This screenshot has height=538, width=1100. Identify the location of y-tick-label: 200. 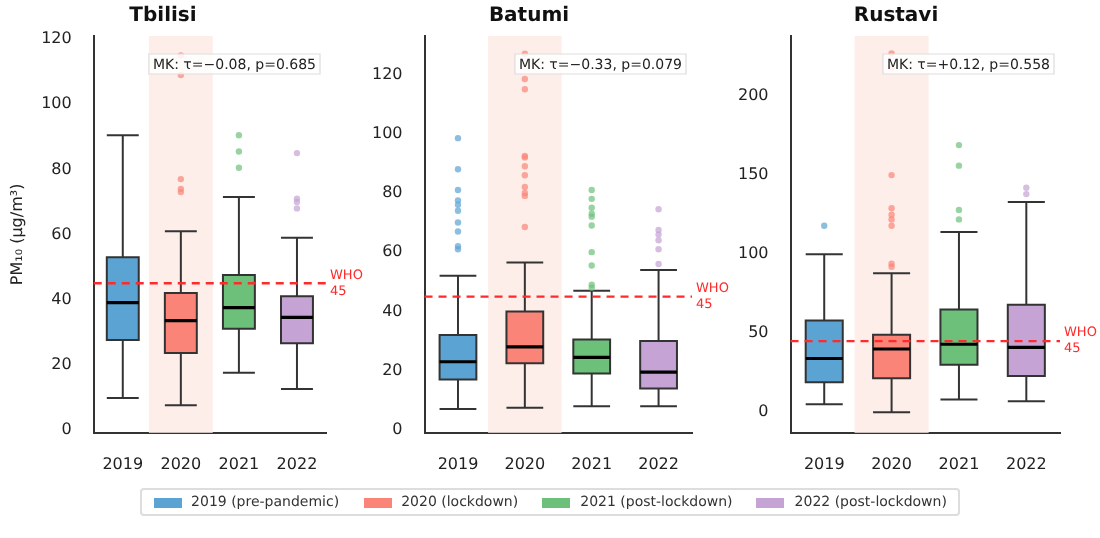
(753, 95).